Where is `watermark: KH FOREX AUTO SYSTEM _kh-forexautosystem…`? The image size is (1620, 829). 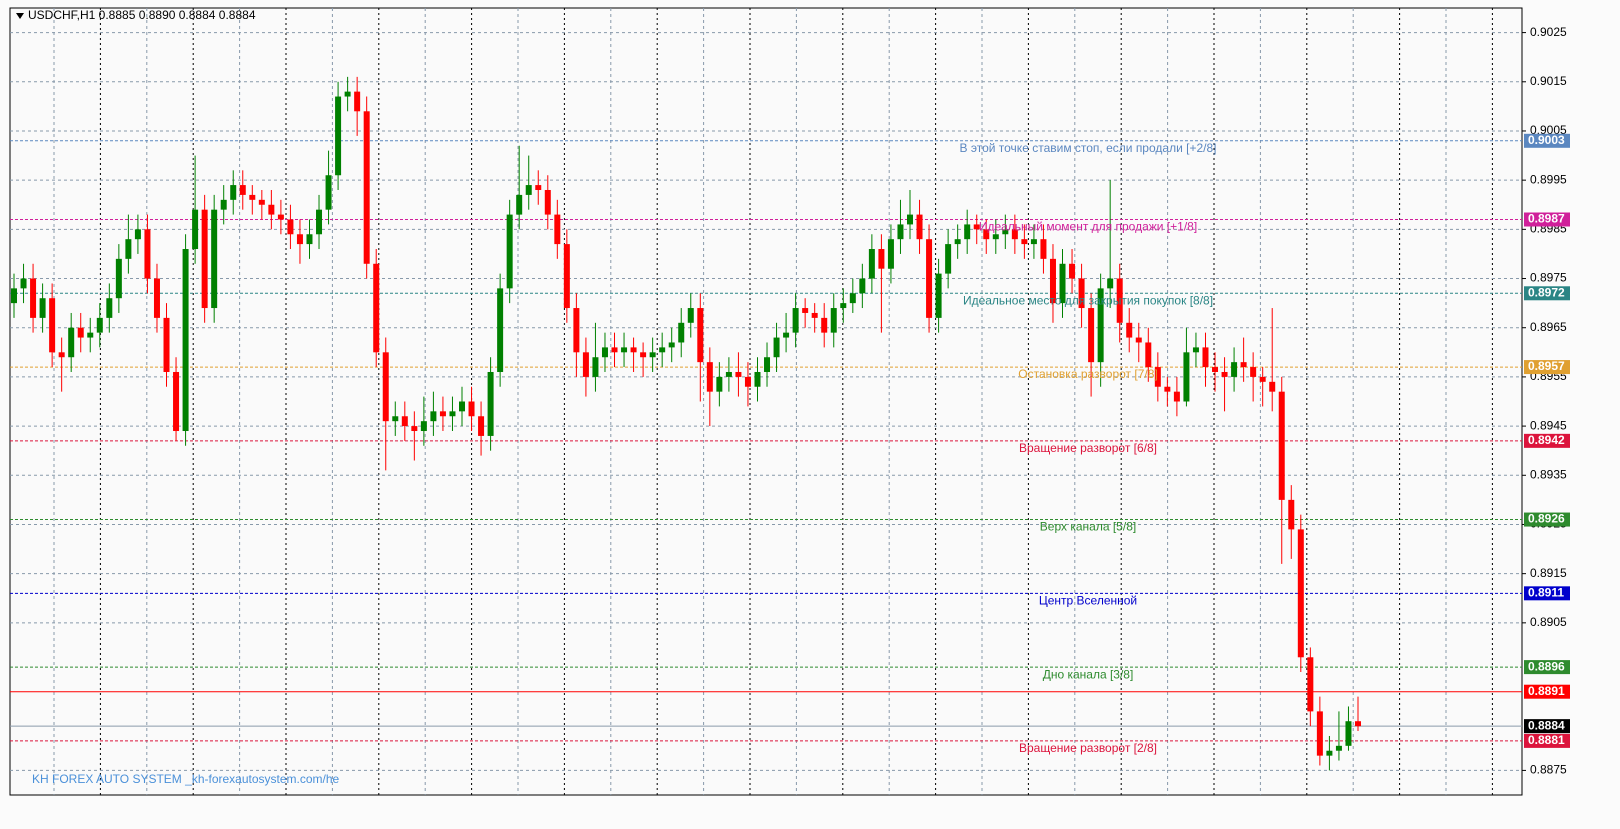 watermark: KH FOREX AUTO SYSTEM _kh-forexautosystem… is located at coordinates (186, 779).